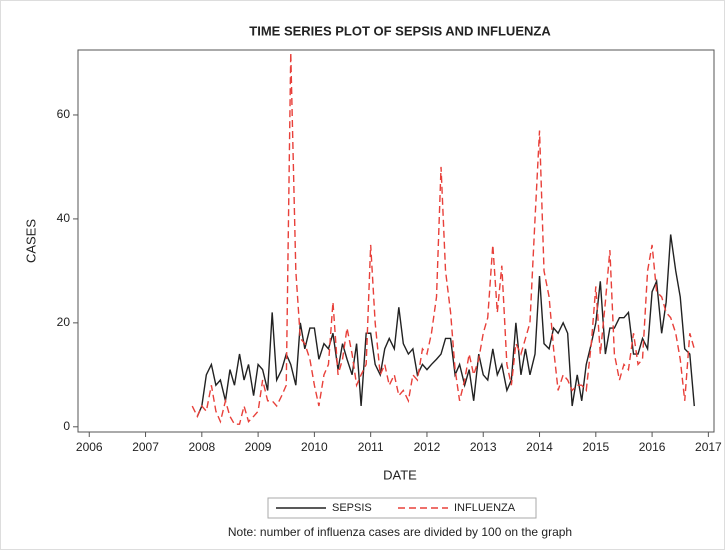  I want to click on y-axis-label: CASES, so click(30, 241).